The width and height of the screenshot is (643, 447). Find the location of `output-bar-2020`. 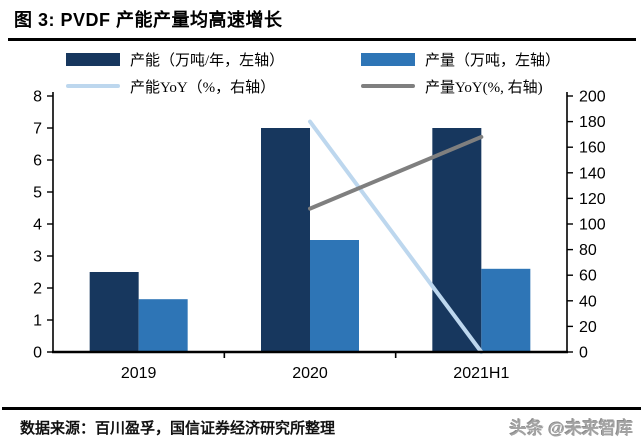

output-bar-2020 is located at coordinates (334, 296).